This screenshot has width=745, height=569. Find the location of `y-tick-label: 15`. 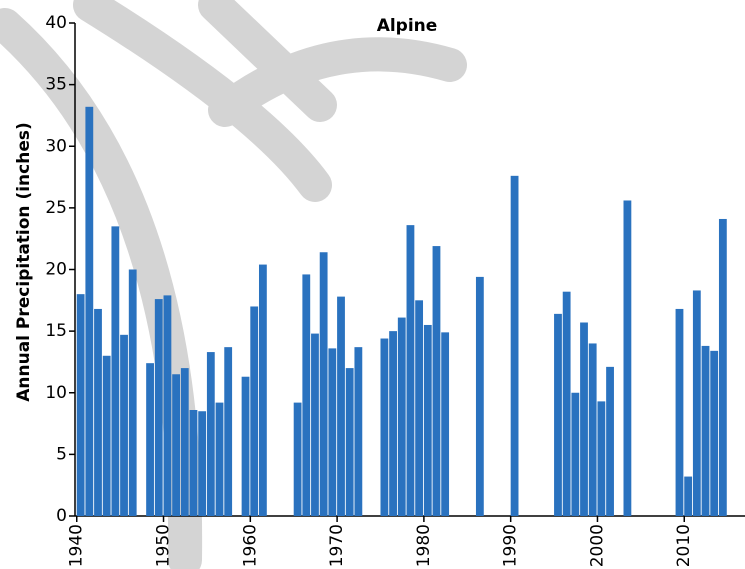

y-tick-label: 15 is located at coordinates (56, 331).